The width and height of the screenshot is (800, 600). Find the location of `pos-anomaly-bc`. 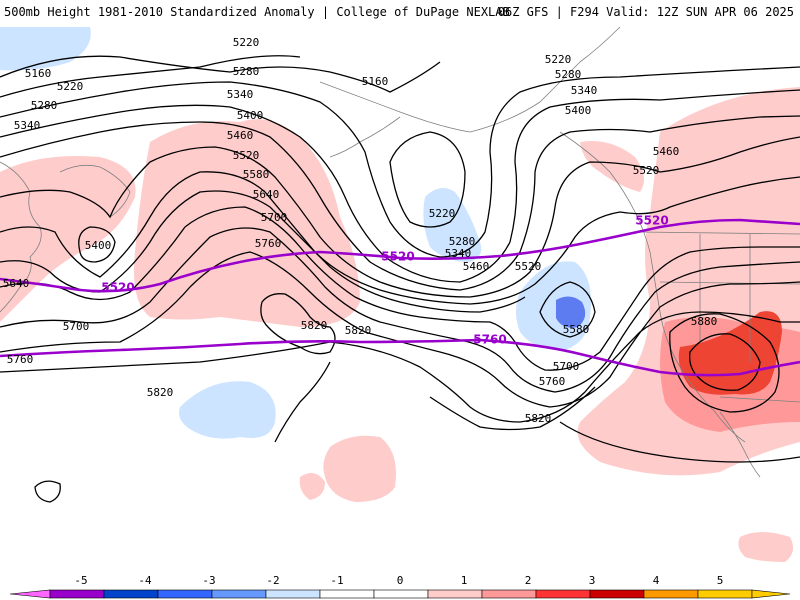

pos-anomaly-bc is located at coordinates (612, 166).